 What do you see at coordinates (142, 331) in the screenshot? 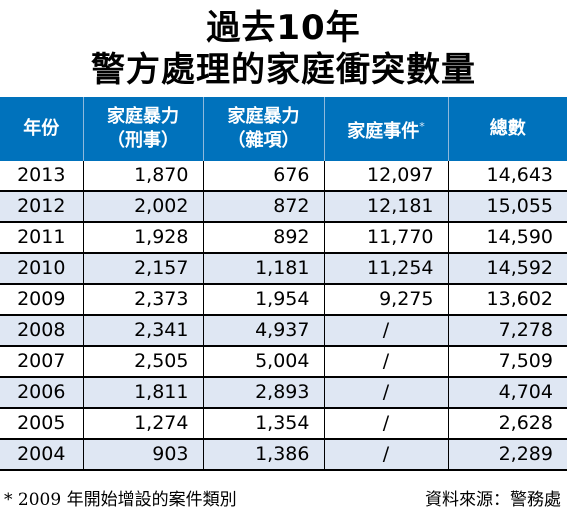
I see `cell-dv-criminal: 2,341` at bounding box center [142, 331].